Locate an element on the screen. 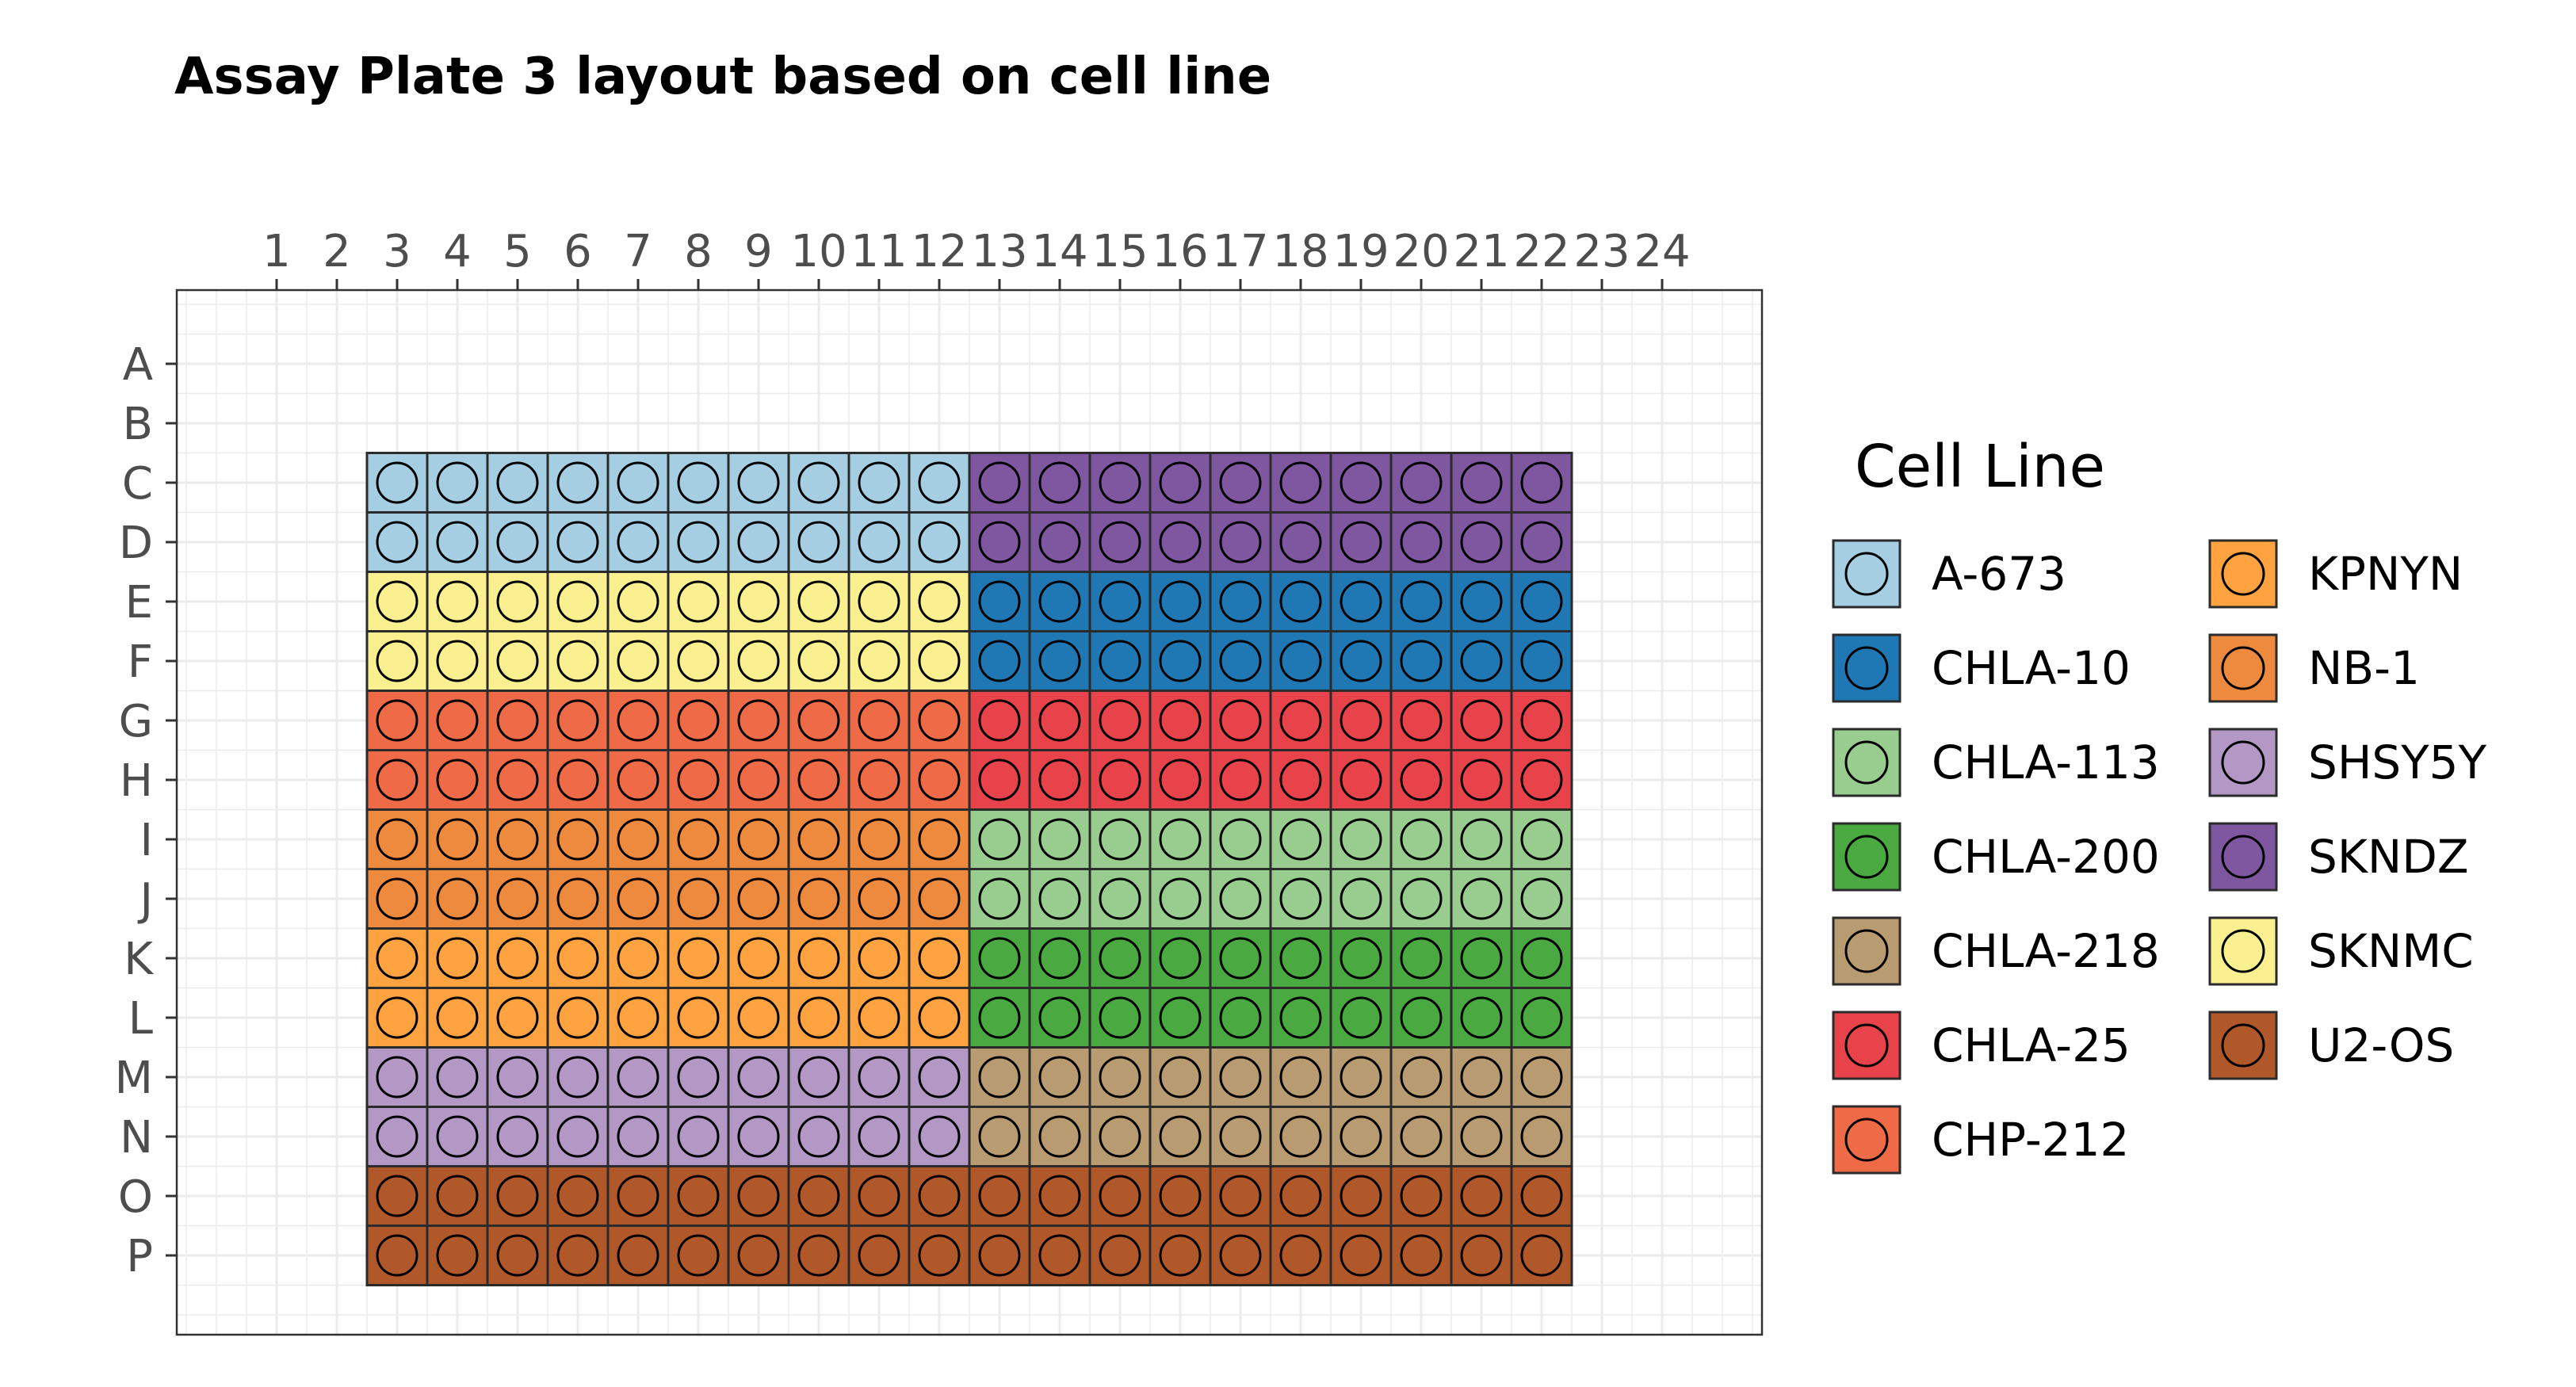 The width and height of the screenshot is (2576, 1387). well-L12 is located at coordinates (939, 1018).